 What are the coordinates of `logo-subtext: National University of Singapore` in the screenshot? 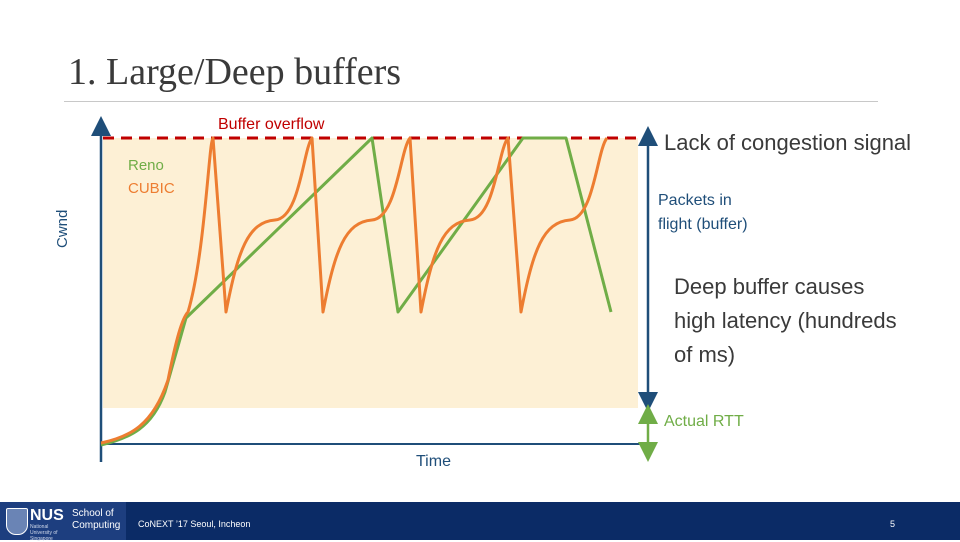 It's located at (44, 533).